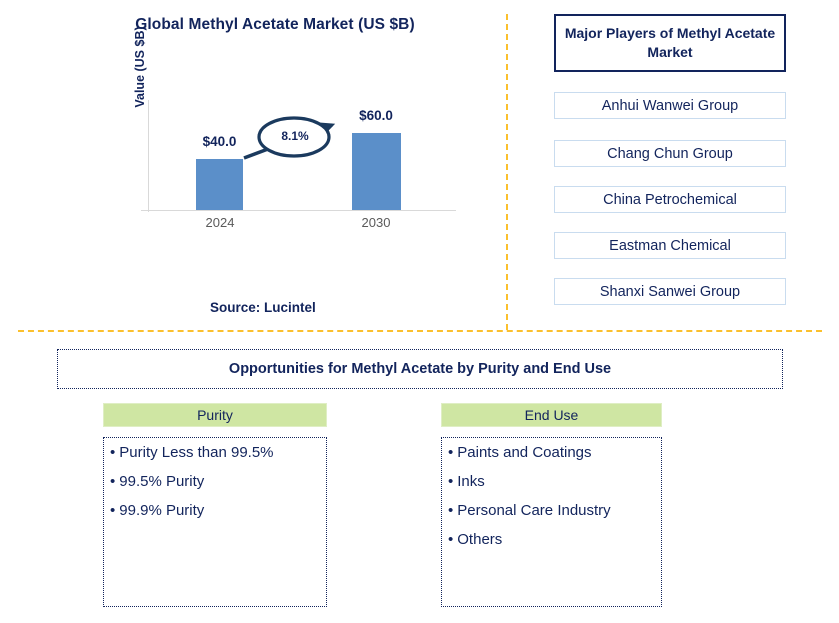 This screenshot has height=623, width=839. What do you see at coordinates (480, 539) in the screenshot?
I see `list-item-label: Others` at bounding box center [480, 539].